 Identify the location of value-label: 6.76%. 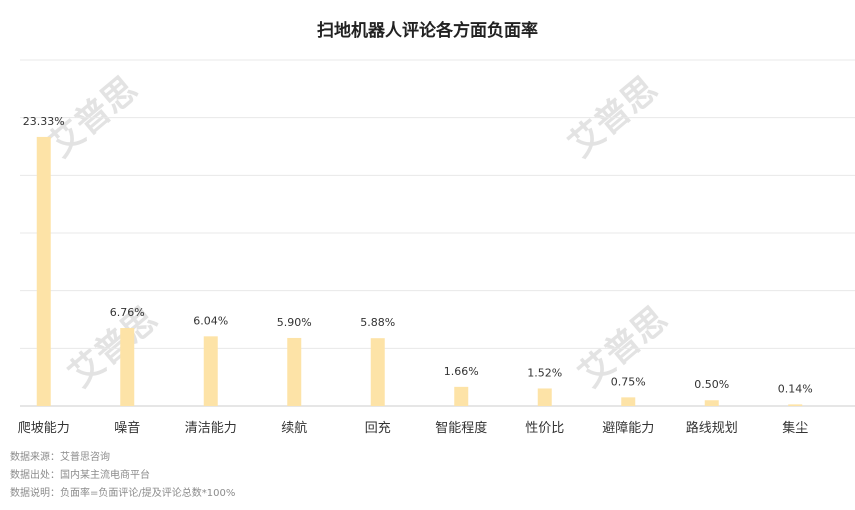
(127, 312).